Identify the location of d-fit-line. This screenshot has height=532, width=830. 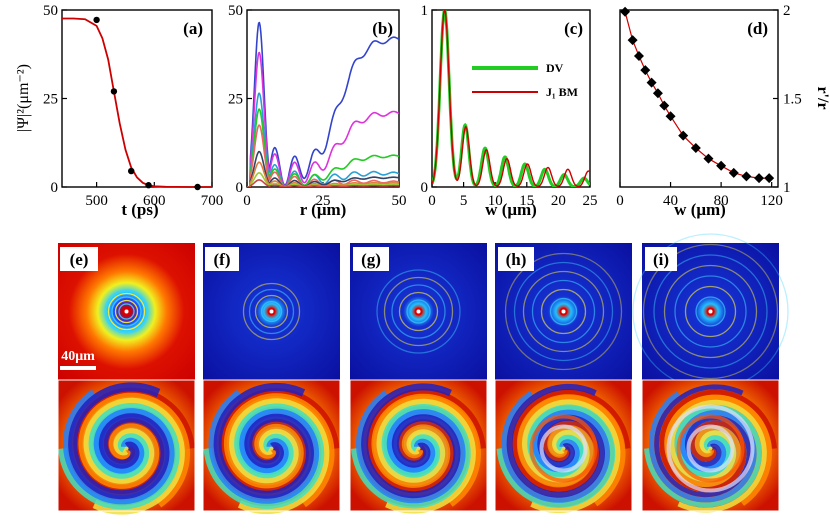
(697, 95).